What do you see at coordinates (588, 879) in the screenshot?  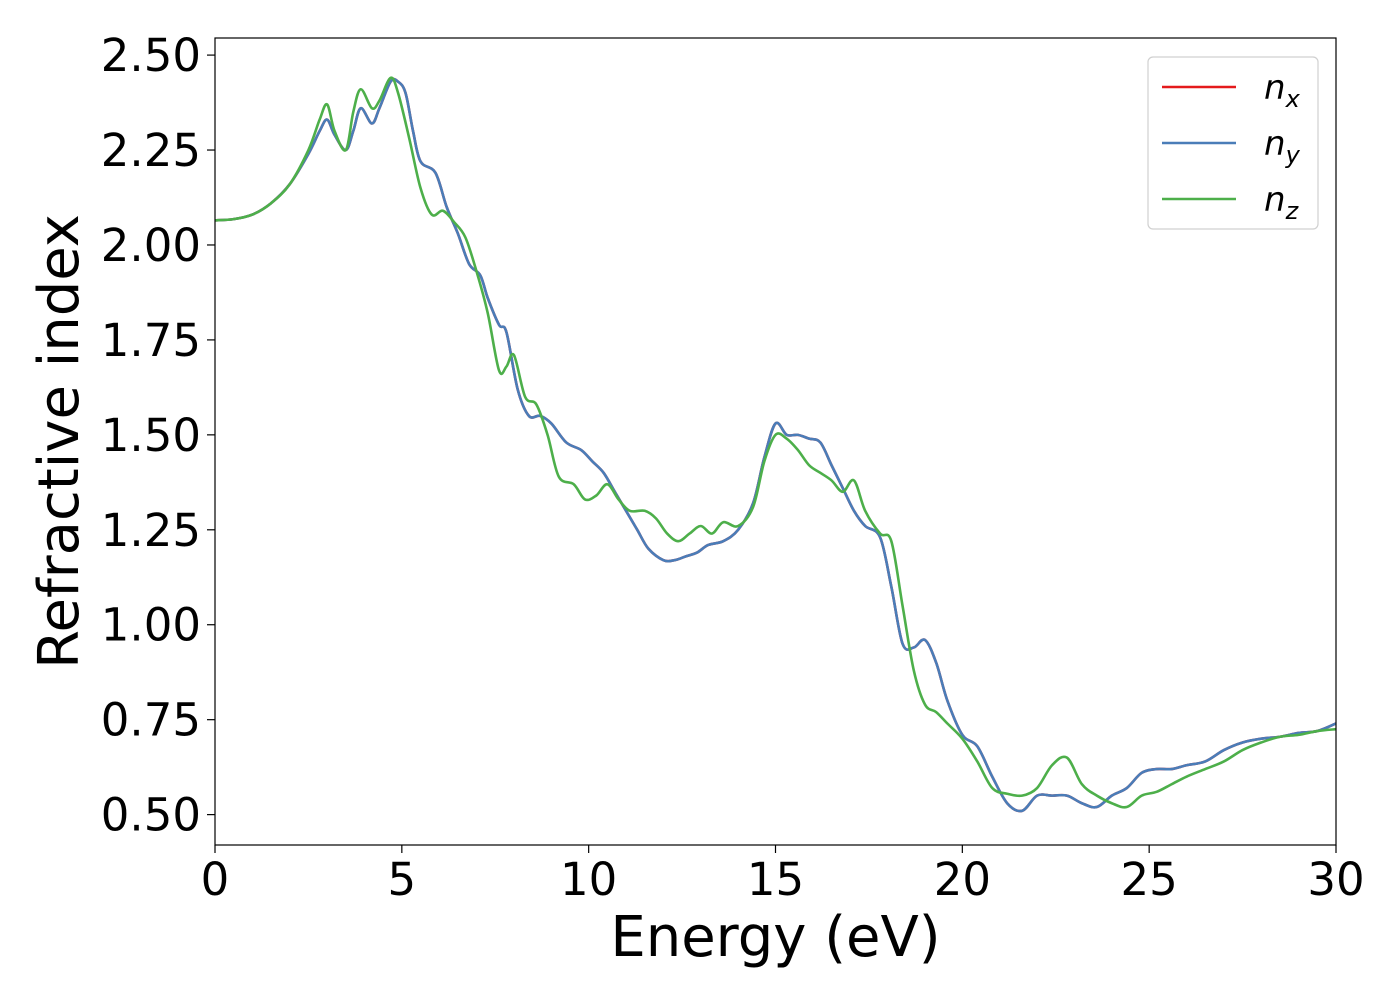 I see `x-tick-label: 10` at bounding box center [588, 879].